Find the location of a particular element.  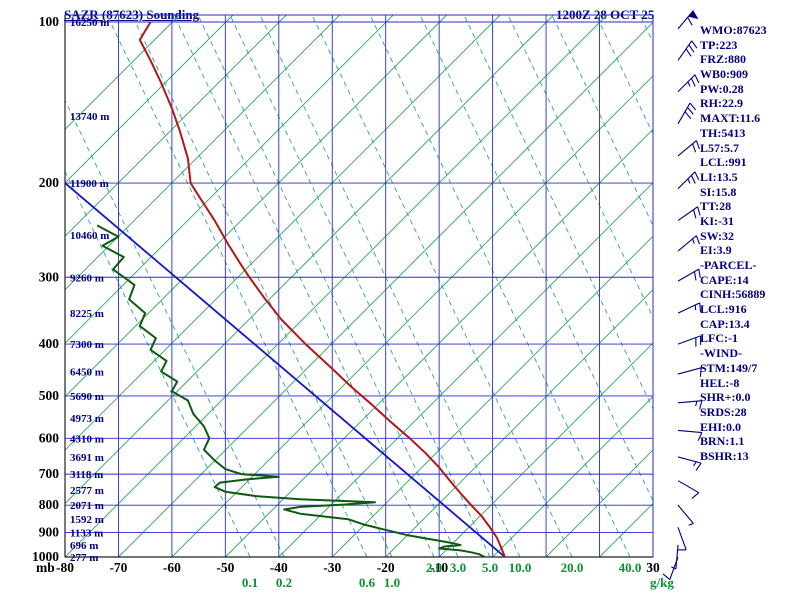

wind-barbs is located at coordinates (682, 295).